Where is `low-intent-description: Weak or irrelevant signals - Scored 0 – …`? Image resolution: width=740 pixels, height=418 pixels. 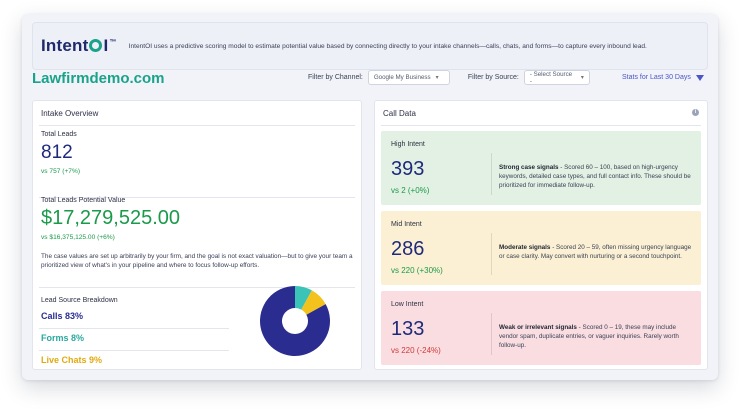
low-intent-description: Weak or irrelevant signals - Scored 0 – … is located at coordinates (589, 336).